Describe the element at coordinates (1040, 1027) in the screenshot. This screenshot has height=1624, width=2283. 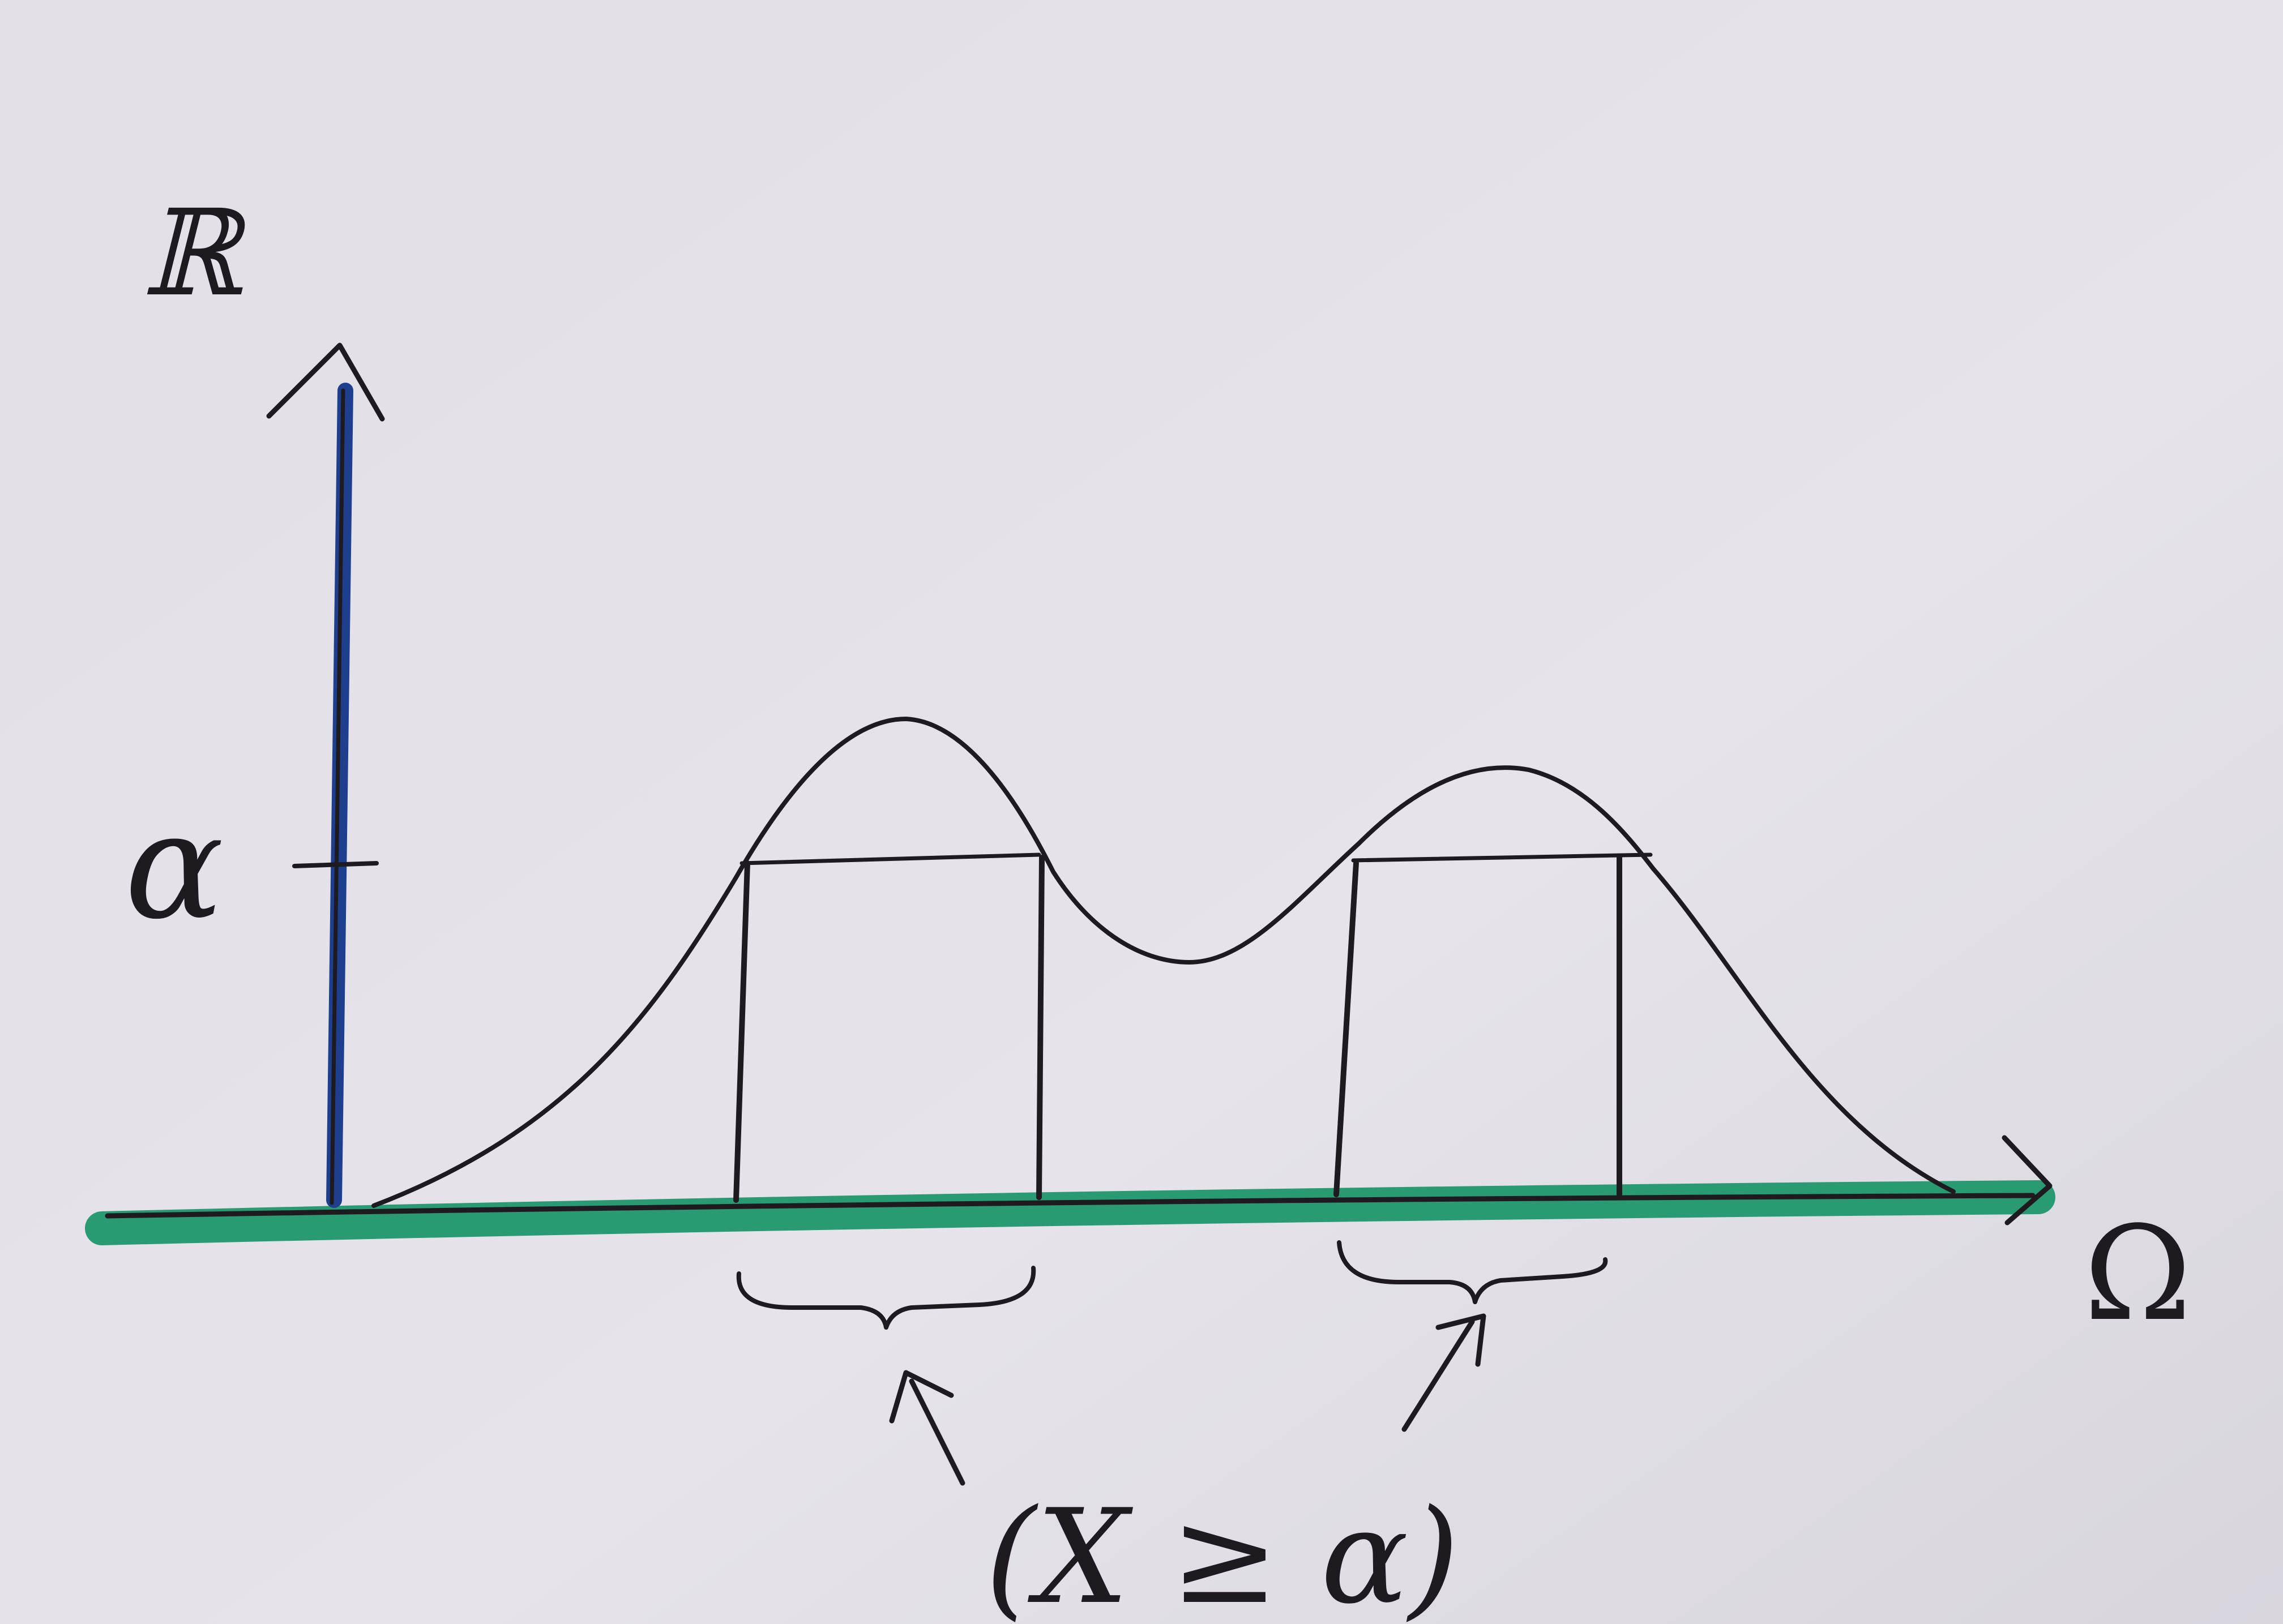
I see `left-region-right-edge` at that location.